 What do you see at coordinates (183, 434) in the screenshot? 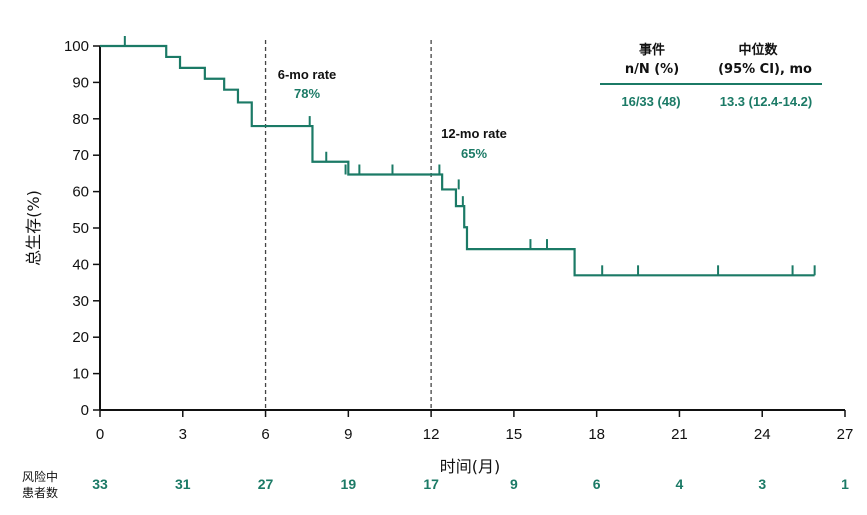
I see `x-tick-label: 3` at bounding box center [183, 434].